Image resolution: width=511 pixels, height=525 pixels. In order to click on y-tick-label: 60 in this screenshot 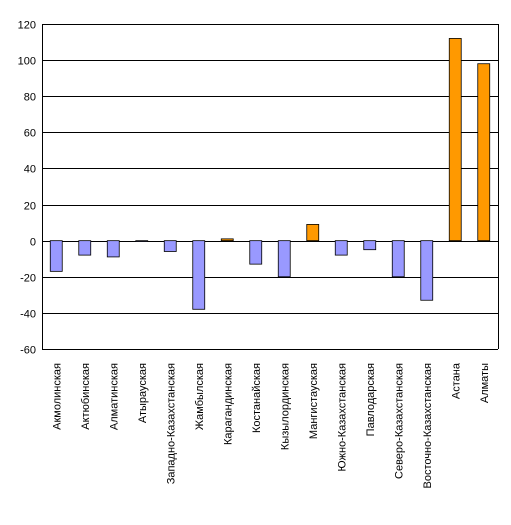, I will do `click(30, 134)`.